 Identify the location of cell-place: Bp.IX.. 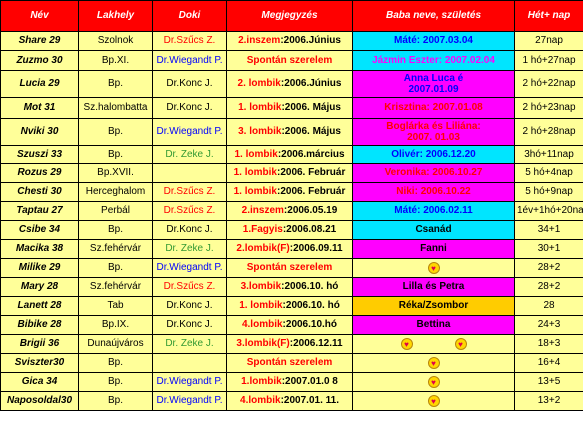
(115, 325).